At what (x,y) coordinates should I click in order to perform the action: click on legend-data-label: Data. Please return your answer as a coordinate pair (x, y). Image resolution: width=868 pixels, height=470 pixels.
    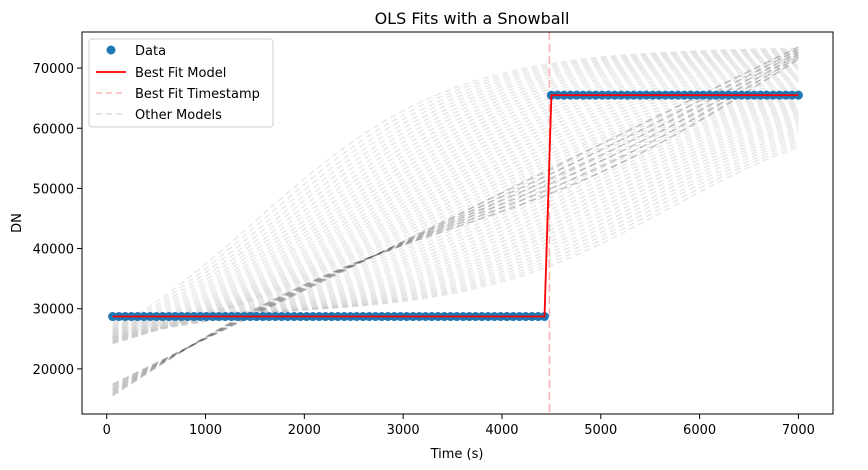
    Looking at the image, I should click on (150, 51).